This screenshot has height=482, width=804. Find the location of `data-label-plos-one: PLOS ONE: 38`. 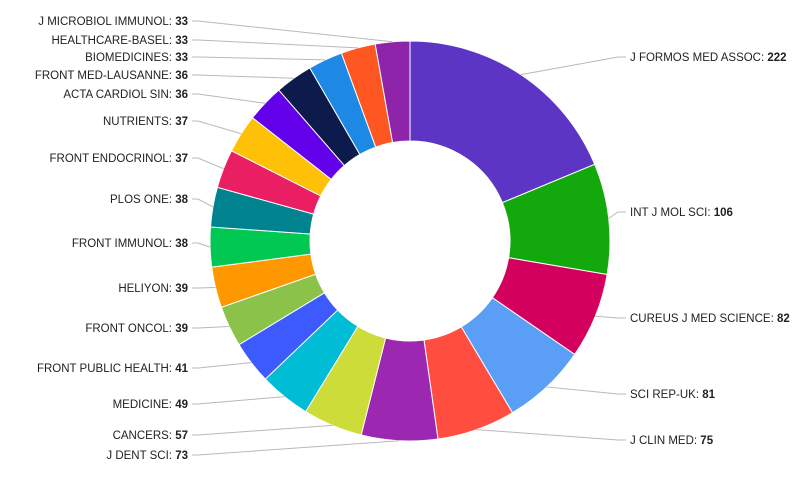

data-label-plos-one: PLOS ONE: 38 is located at coordinates (149, 200).